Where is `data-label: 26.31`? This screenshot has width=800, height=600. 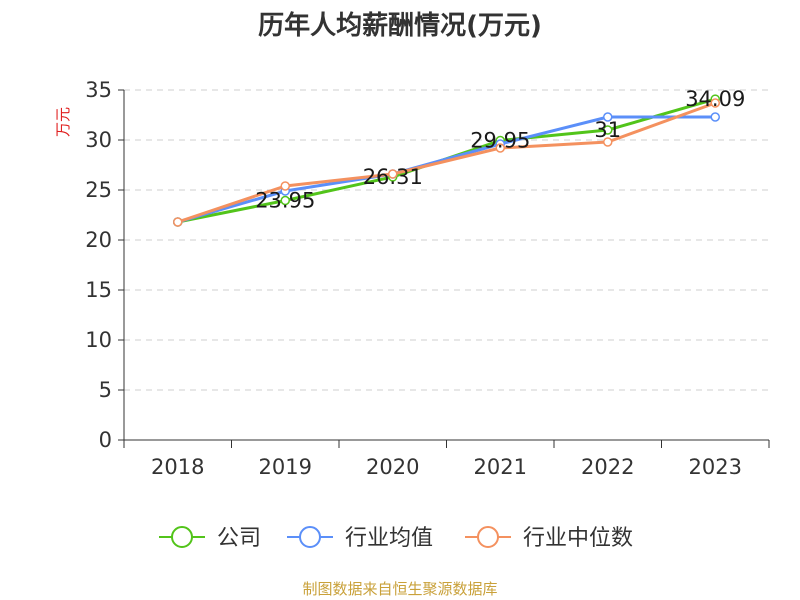 data-label: 26.31 is located at coordinates (393, 177).